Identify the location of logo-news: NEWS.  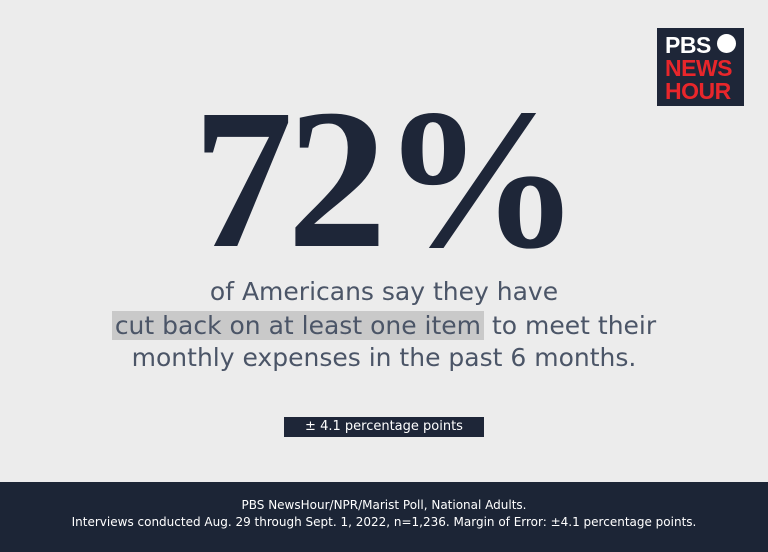
(699, 68).